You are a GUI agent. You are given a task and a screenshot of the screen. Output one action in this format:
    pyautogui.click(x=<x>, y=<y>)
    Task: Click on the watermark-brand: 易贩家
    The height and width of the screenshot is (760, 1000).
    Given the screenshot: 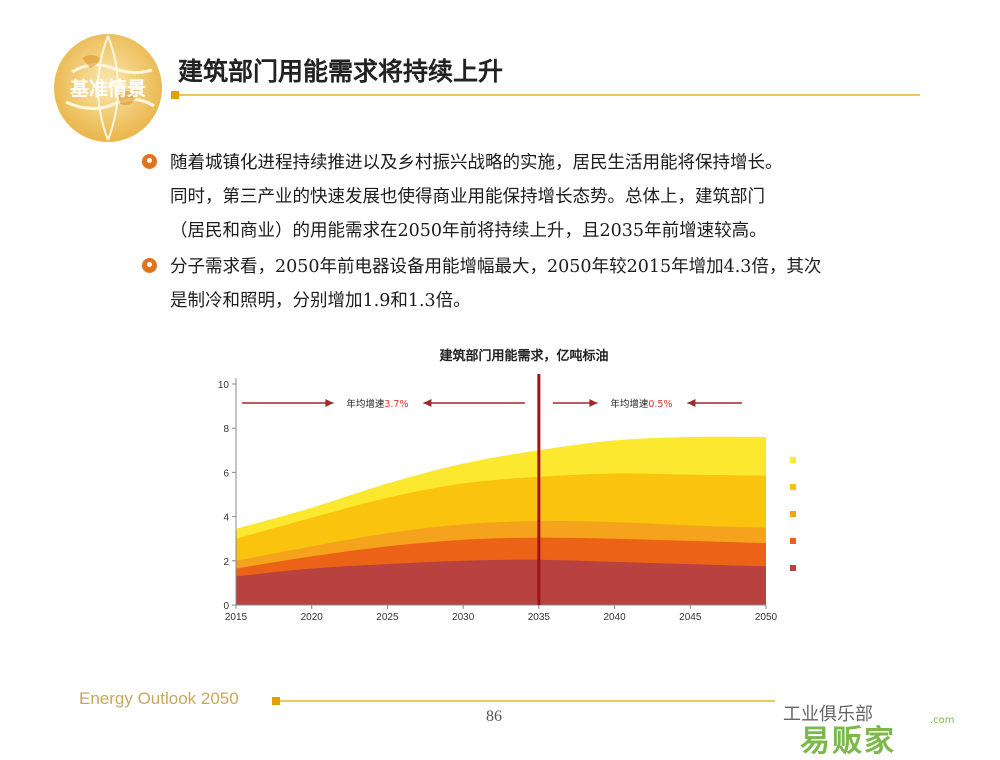 What is the action you would take?
    pyautogui.click(x=848, y=741)
    